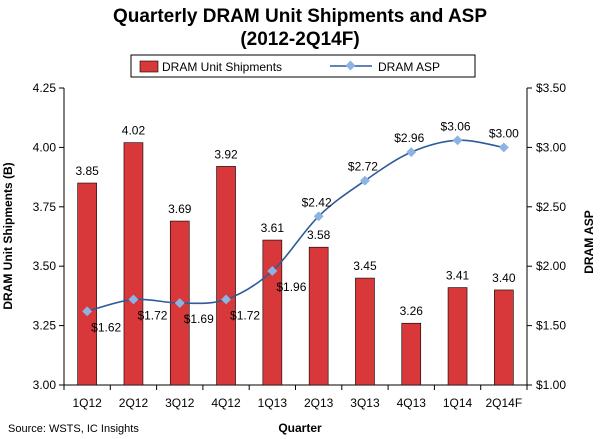  Describe the element at coordinates (300, 16) in the screenshot. I see `chart-title: Quarterly DRAM Unit Shipments and ASP` at that location.